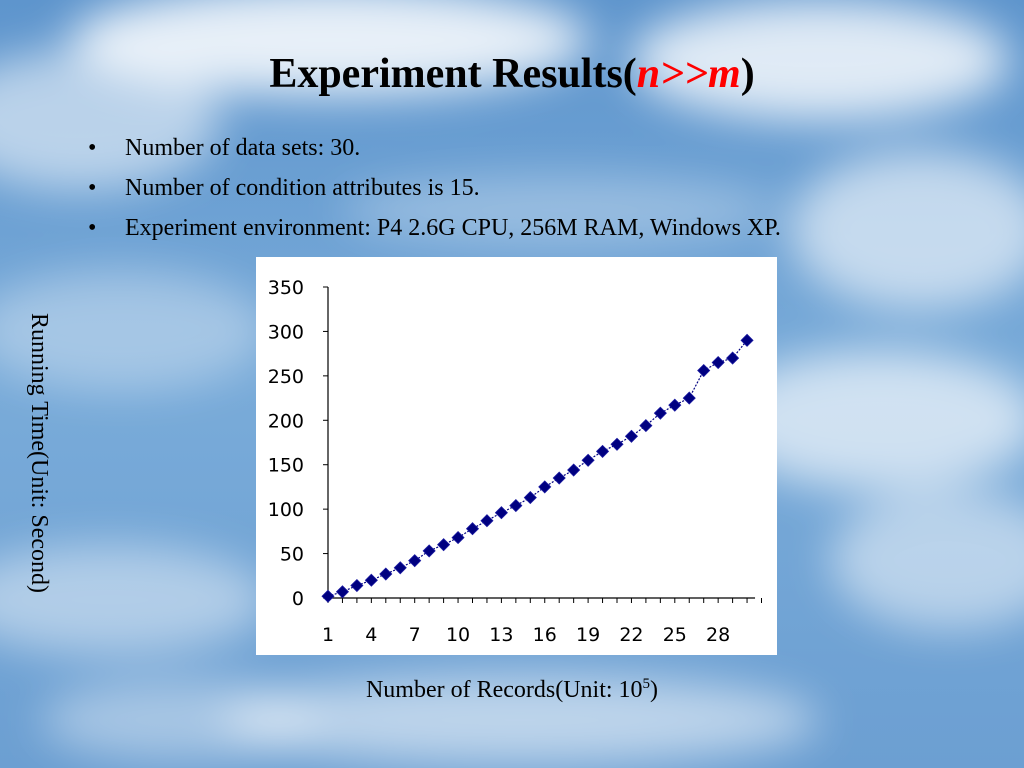 This screenshot has width=1024, height=768. Describe the element at coordinates (458, 635) in the screenshot. I see `x-tick-label: 10` at that location.